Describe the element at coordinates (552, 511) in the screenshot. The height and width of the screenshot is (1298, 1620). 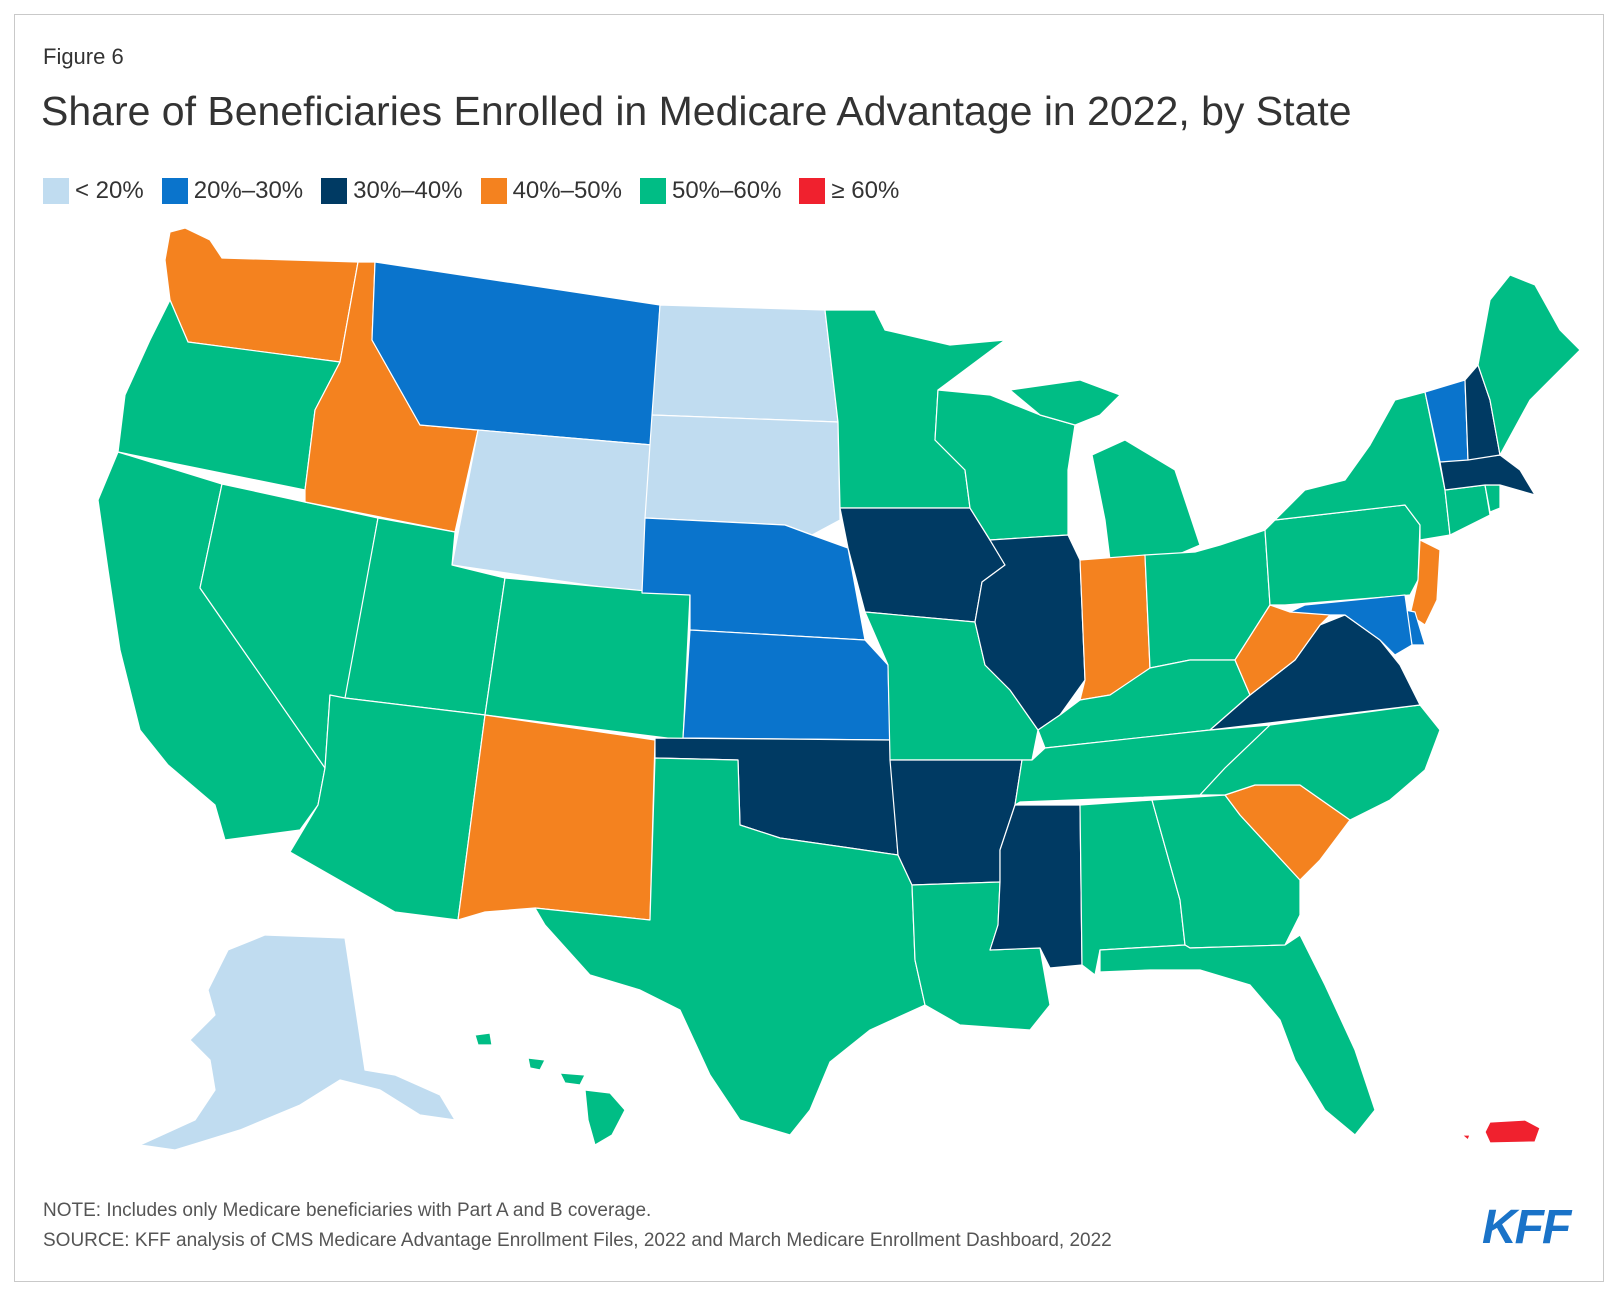
I see `state-WY` at that location.